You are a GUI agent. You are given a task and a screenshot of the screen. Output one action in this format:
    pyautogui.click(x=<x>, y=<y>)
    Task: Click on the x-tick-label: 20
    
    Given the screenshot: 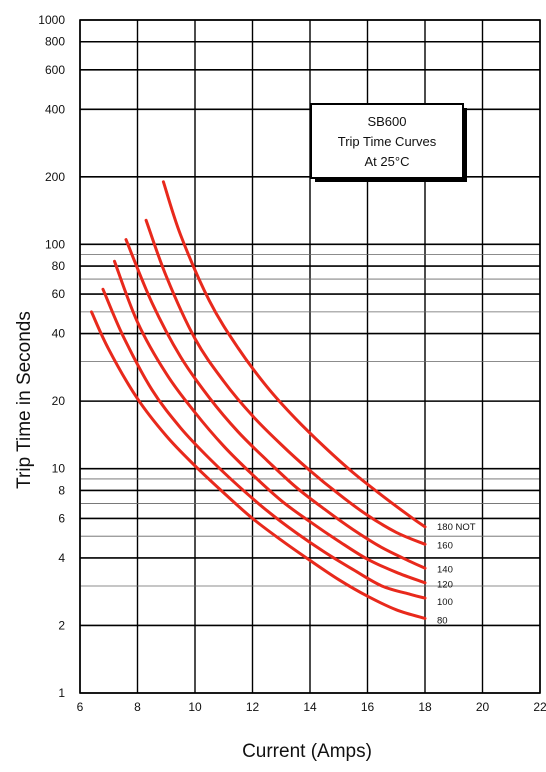 What is the action you would take?
    pyautogui.click(x=483, y=707)
    